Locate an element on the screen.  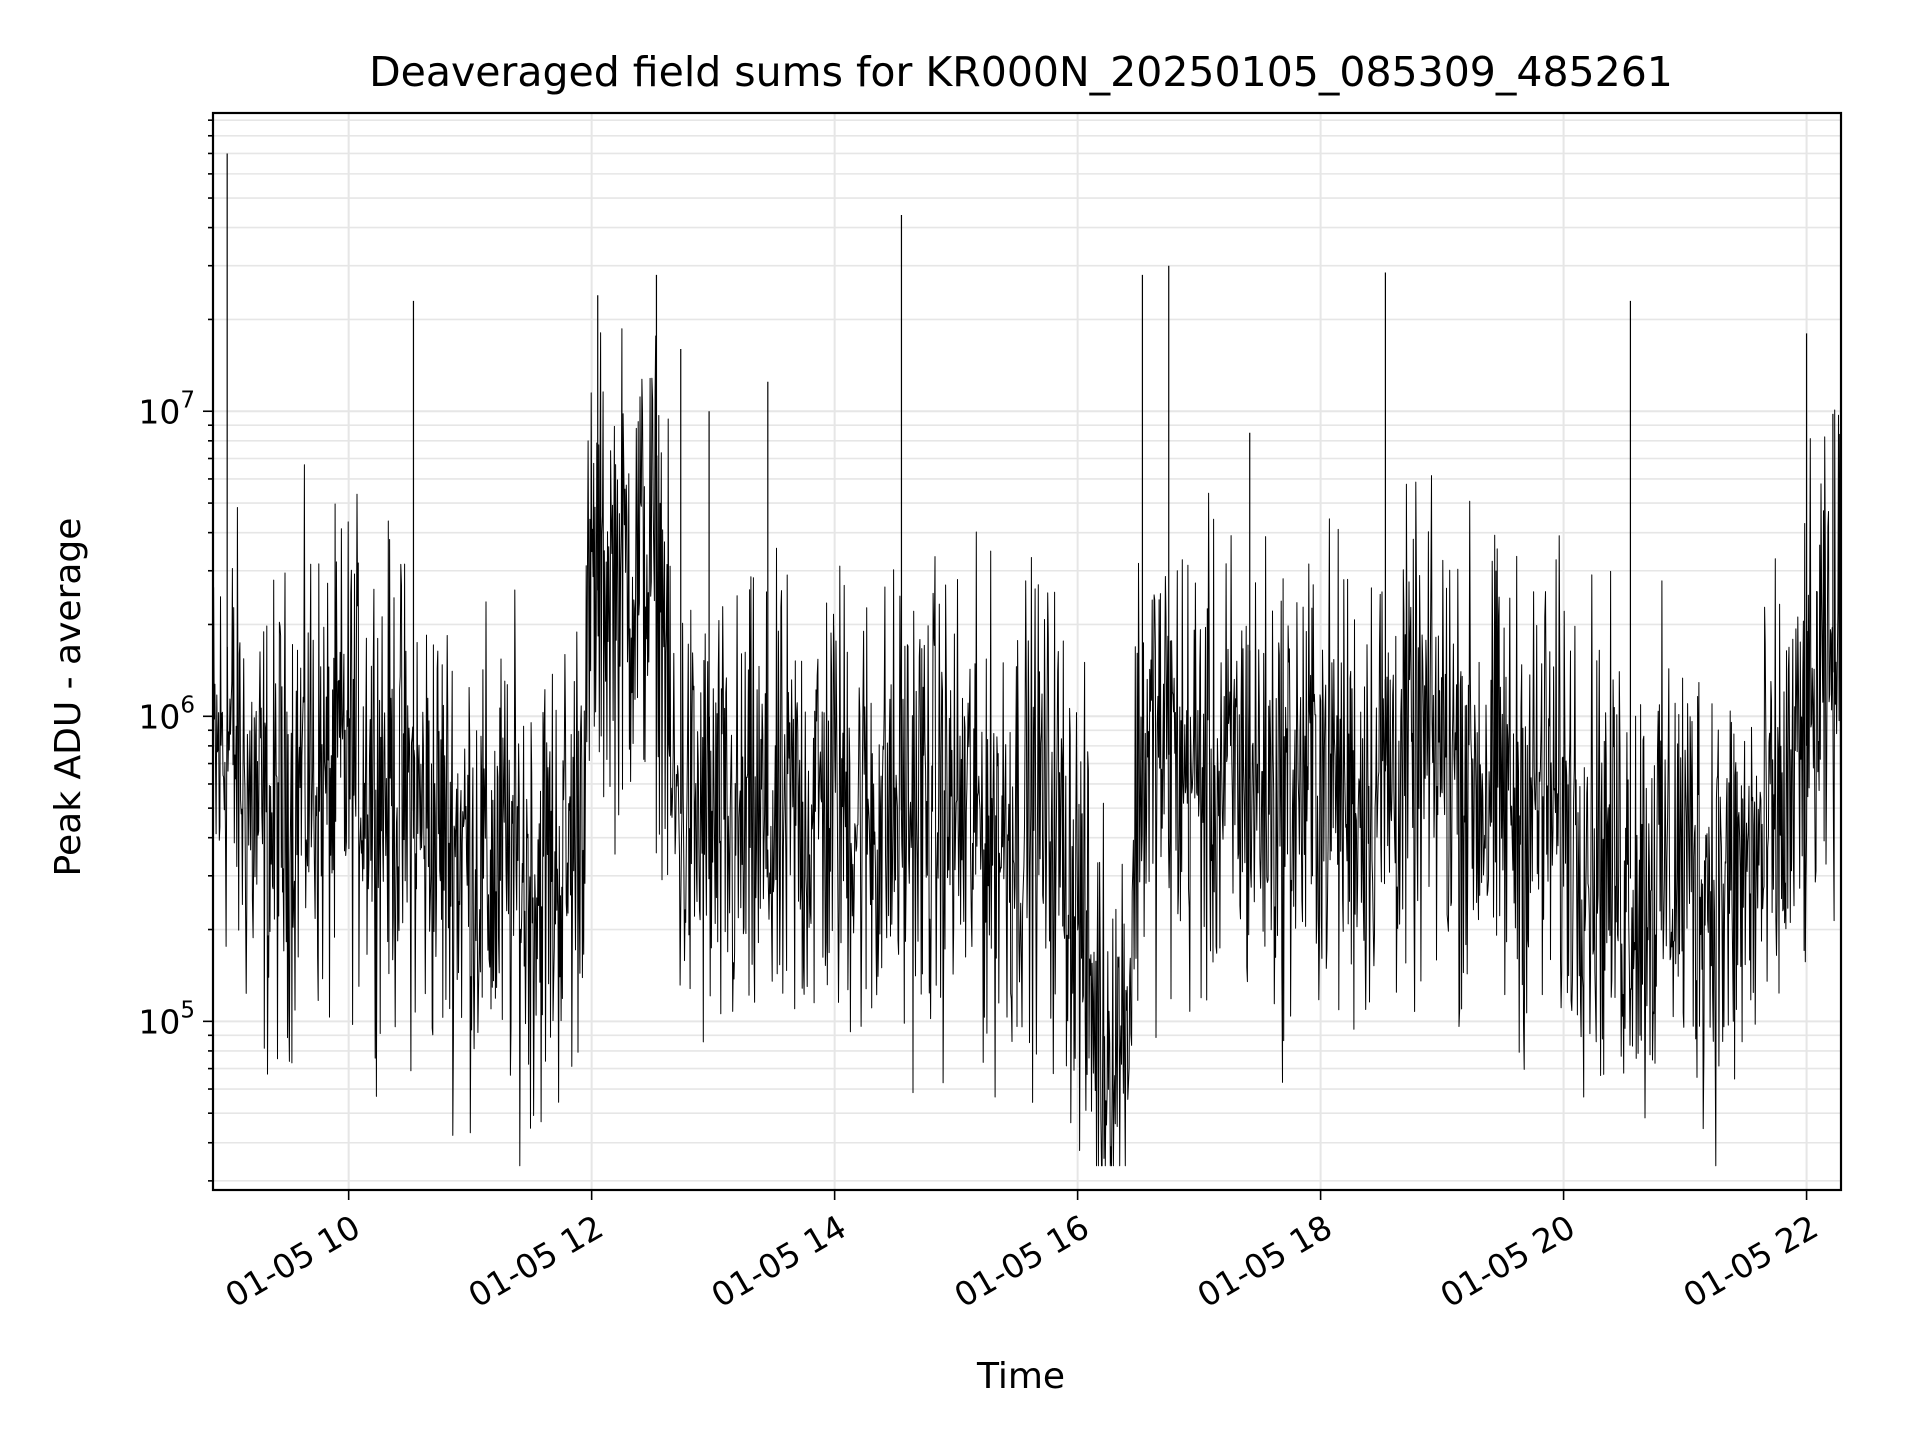
y-tick-exponent: 5 is located at coordinates (187, 1010).